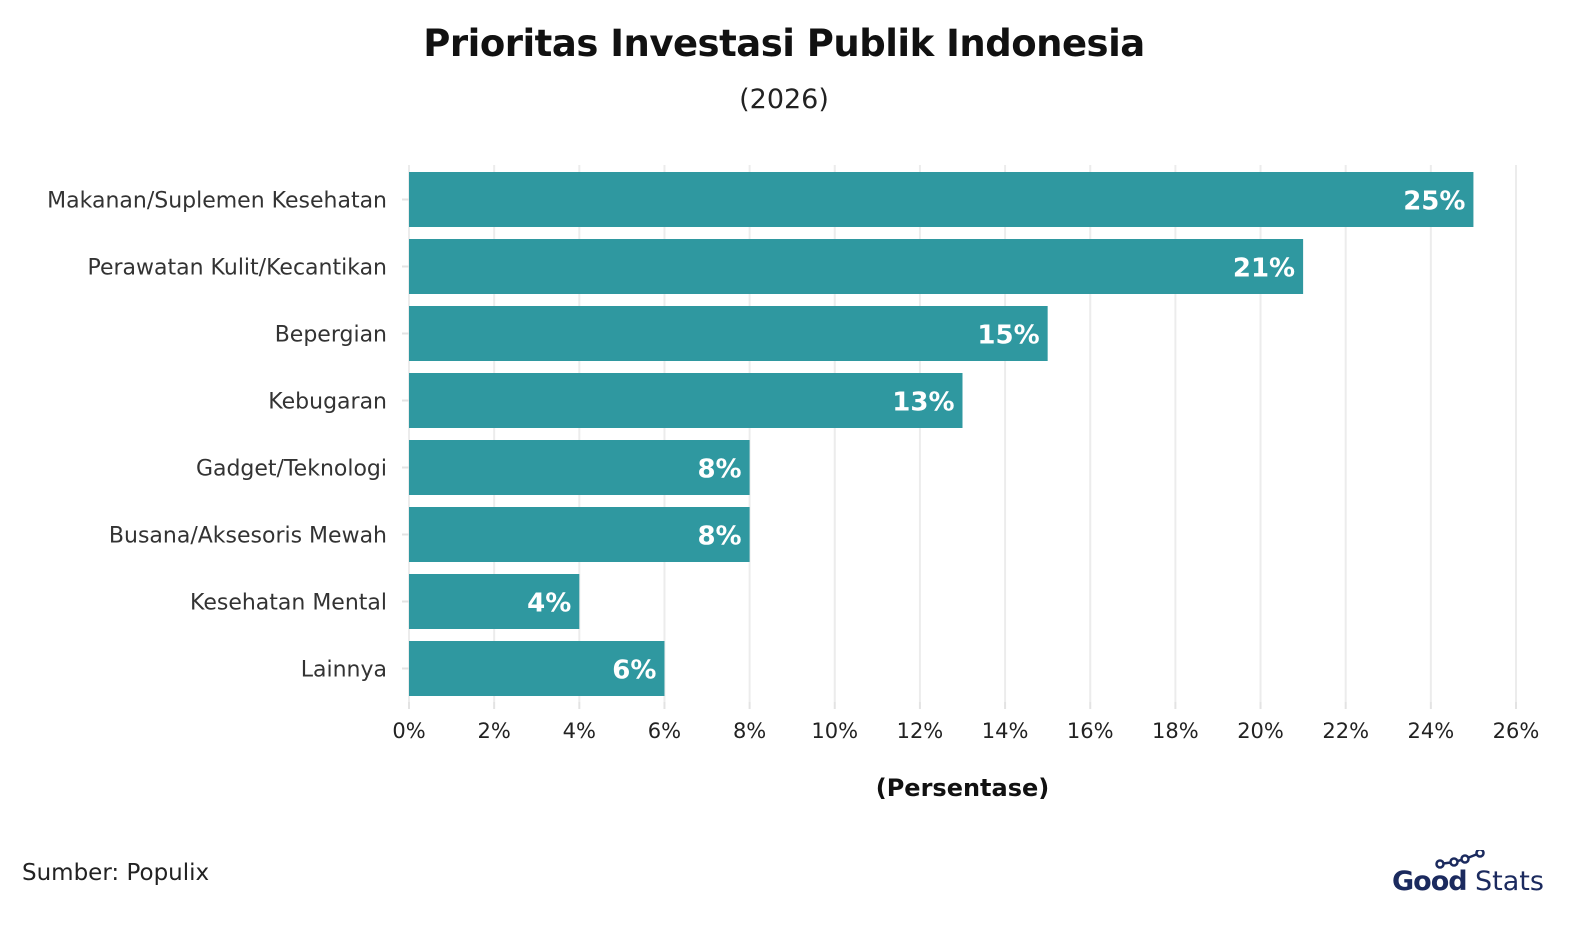 This screenshot has height=932, width=1590. Describe the element at coordinates (784, 99) in the screenshot. I see `chart-subtitle: (2026)` at that location.